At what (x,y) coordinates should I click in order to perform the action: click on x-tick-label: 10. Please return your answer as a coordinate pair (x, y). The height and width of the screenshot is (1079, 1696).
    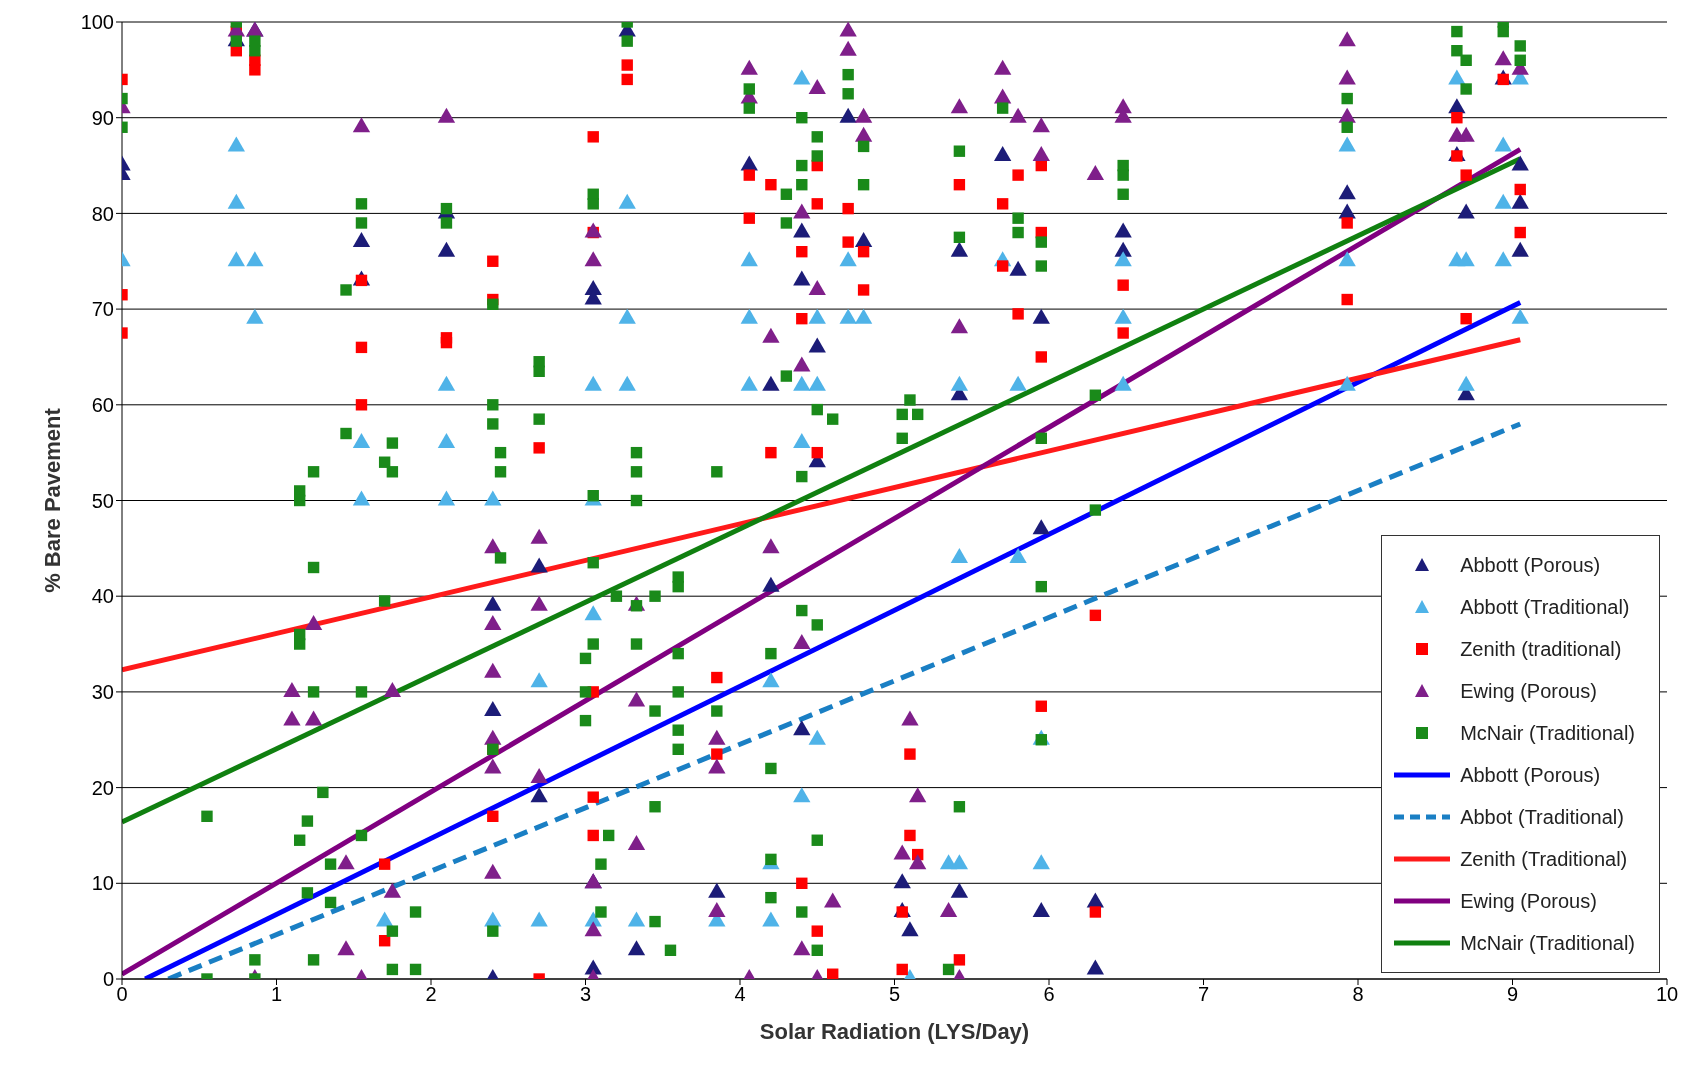
    Looking at the image, I should click on (1667, 994).